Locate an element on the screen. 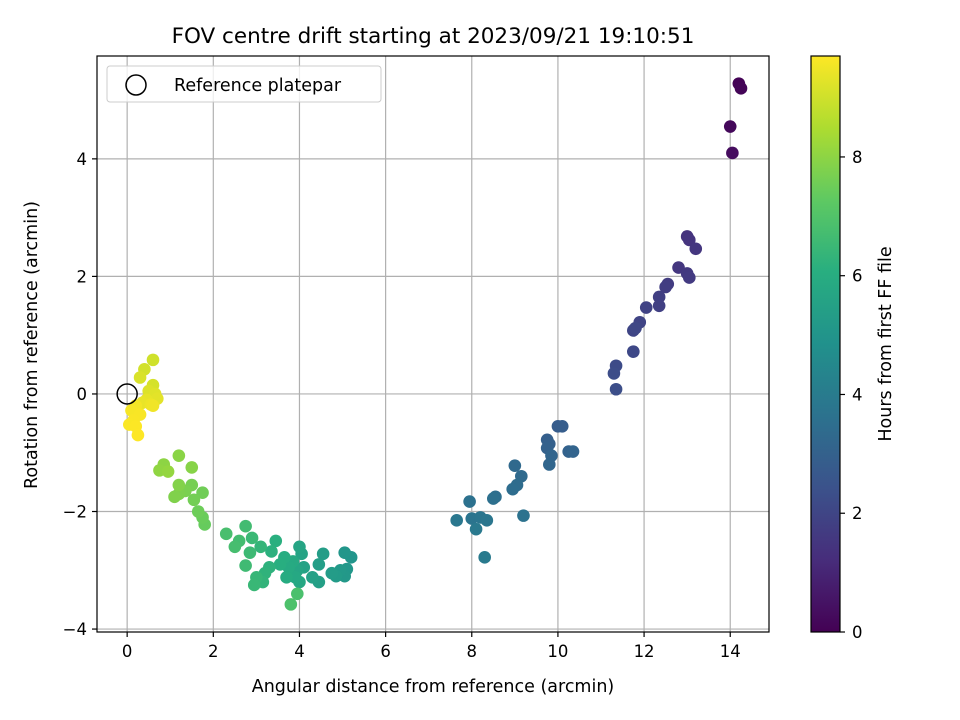  colorbar-tick-label: 4 is located at coordinates (857, 394).